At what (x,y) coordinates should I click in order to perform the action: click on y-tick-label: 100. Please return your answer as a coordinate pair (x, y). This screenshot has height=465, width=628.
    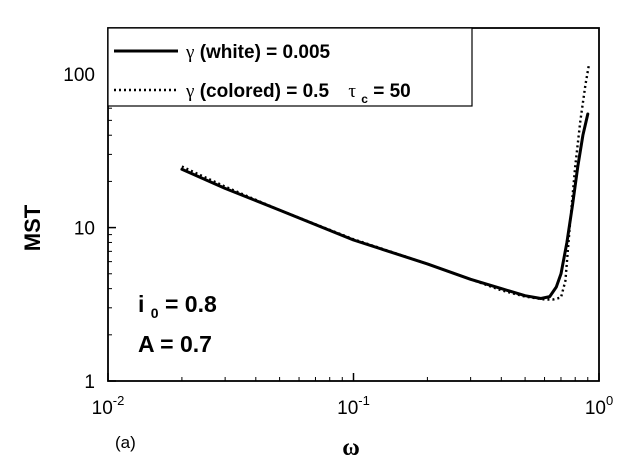
    Looking at the image, I should click on (79, 75).